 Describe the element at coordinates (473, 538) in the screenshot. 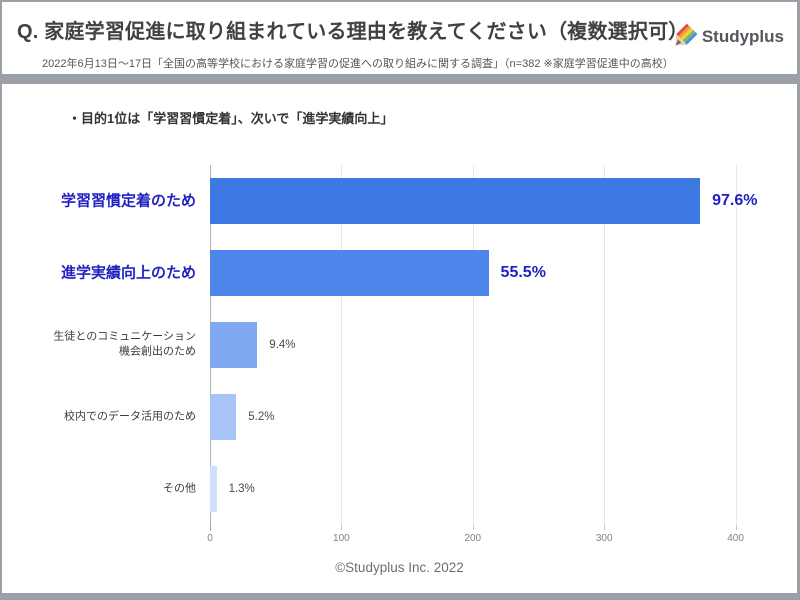

I see `x-tick-label: 200` at that location.